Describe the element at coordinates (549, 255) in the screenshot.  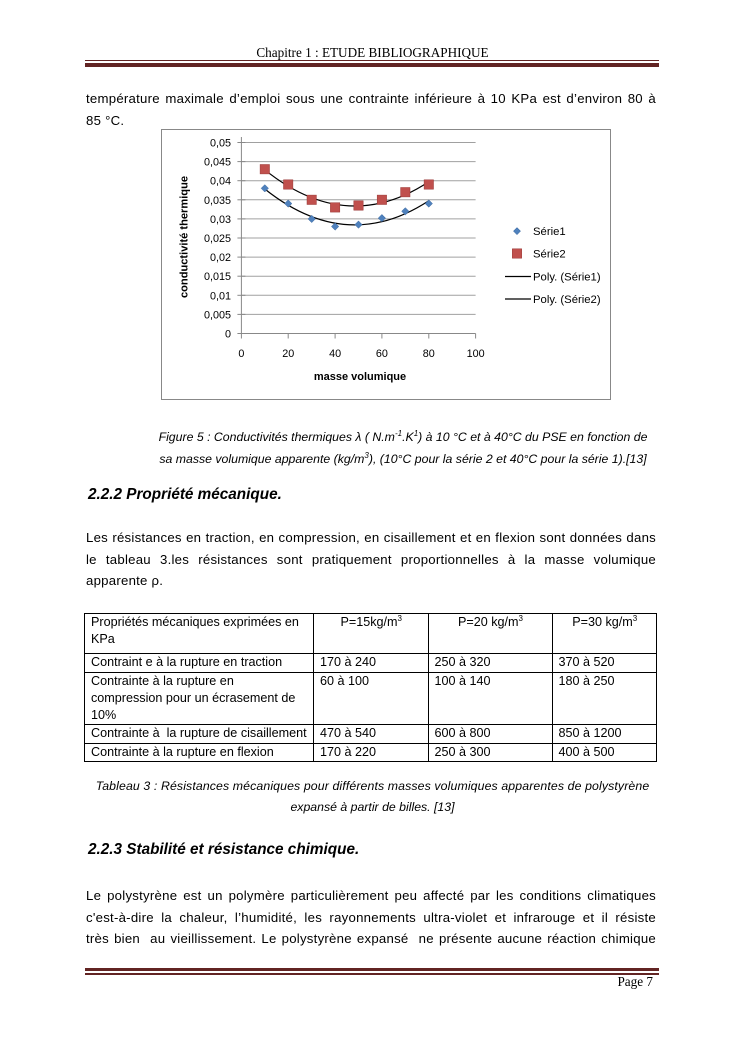
I see `svg-text: Série2` at that location.